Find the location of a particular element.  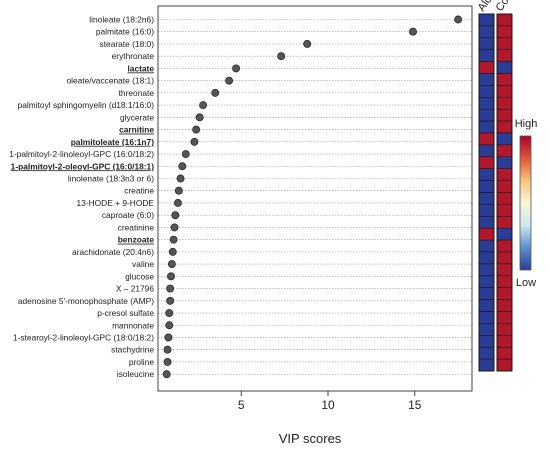

metabolite-label: oleate/vaccenate (18:1) is located at coordinates (110, 81).